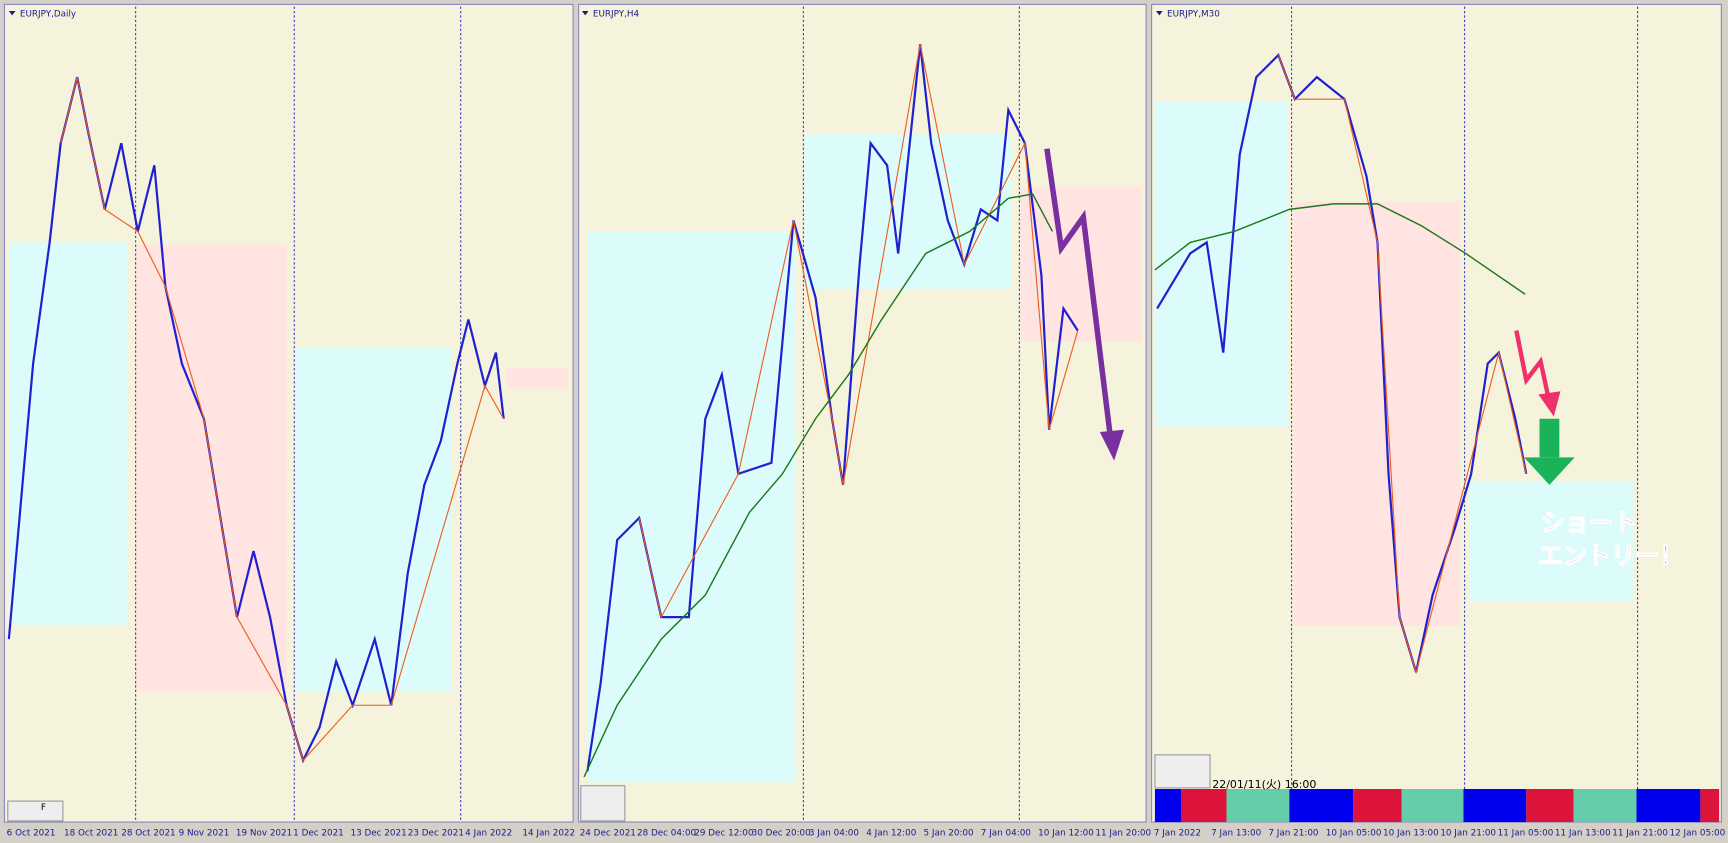  Describe the element at coordinates (891, 833) in the screenshot. I see `x-tick-label: 4 Jan 12:00` at that location.